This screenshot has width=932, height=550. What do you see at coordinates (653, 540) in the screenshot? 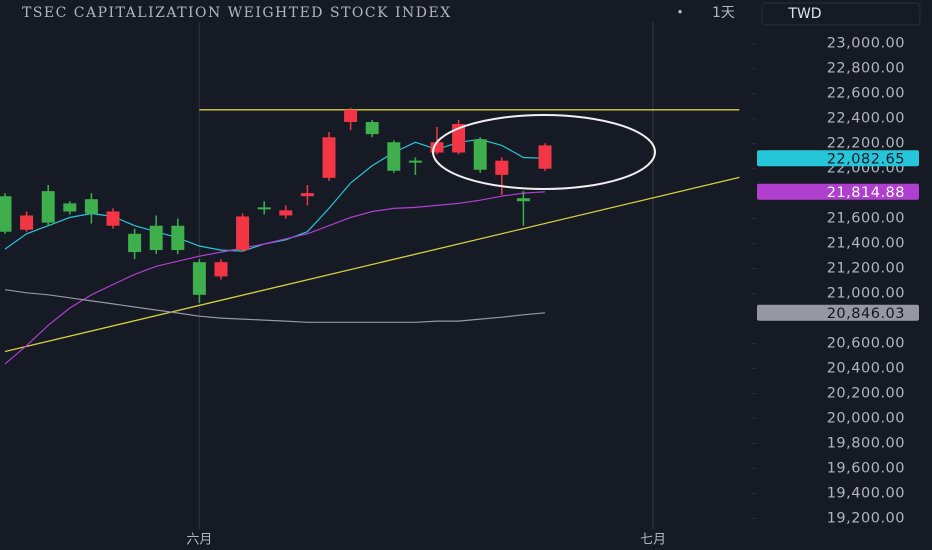
I see `x-tick-label: 七月` at bounding box center [653, 540].